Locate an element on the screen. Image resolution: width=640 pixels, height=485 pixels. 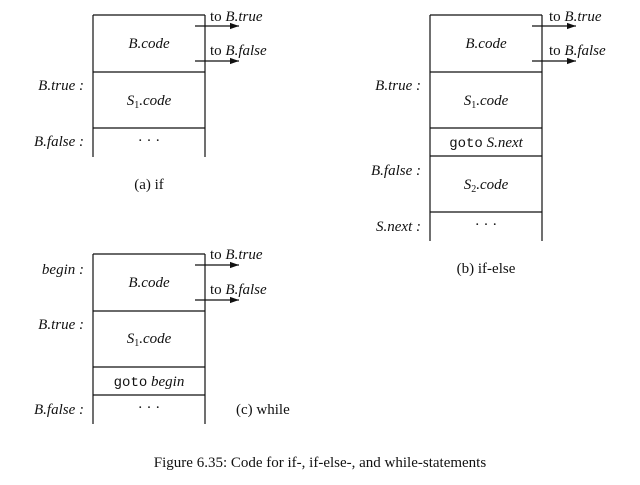
label-begin: begin : is located at coordinates (63, 270).